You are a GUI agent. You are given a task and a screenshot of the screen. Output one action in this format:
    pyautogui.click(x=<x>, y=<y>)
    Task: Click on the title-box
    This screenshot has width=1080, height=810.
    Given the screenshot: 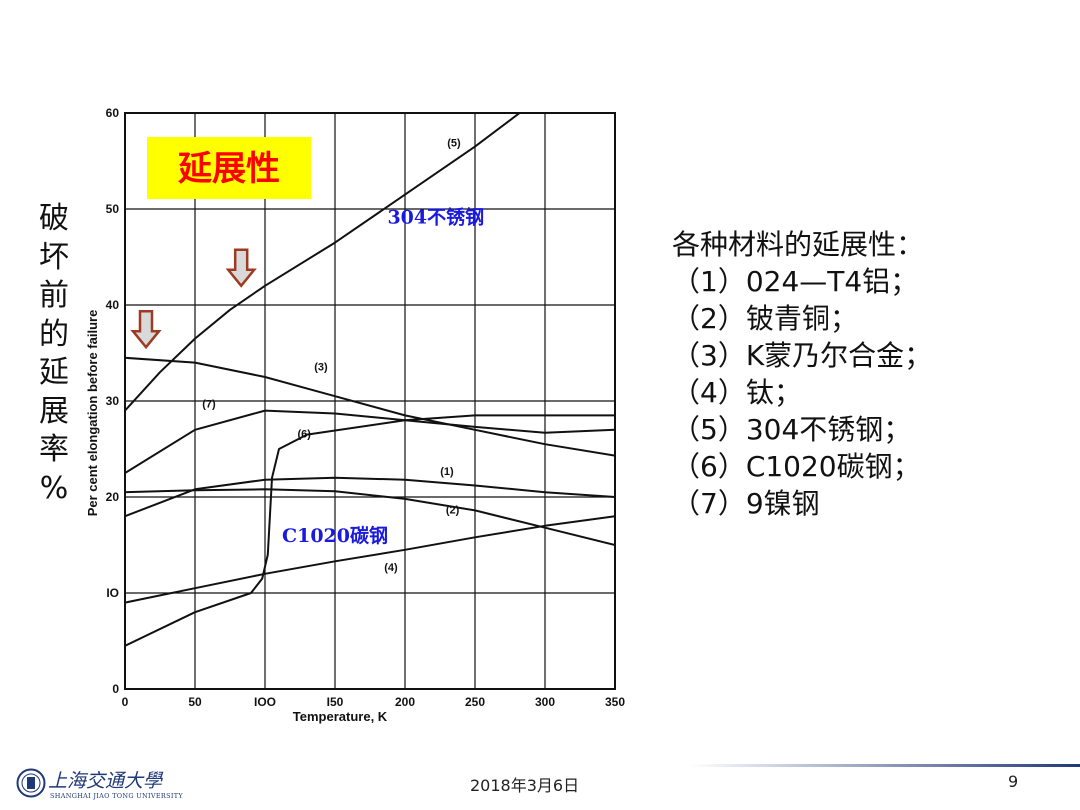 What is the action you would take?
    pyautogui.click(x=229, y=168)
    